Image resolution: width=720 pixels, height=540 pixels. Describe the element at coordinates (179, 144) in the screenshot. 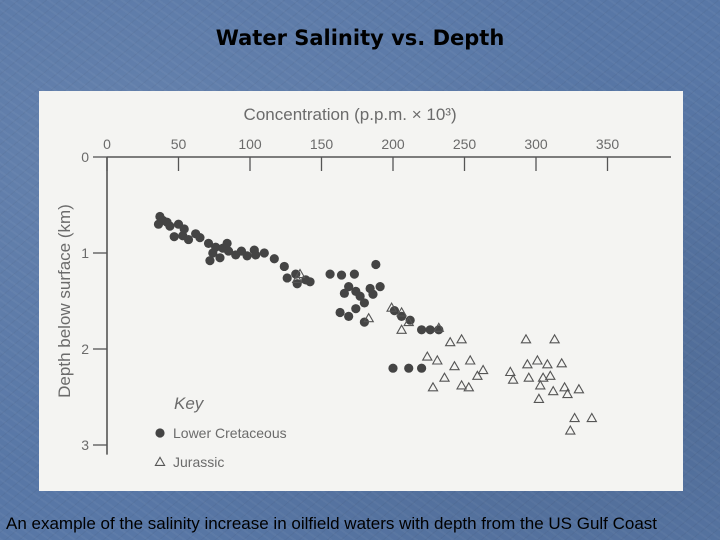

I see `x-tick-label: 50` at that location.